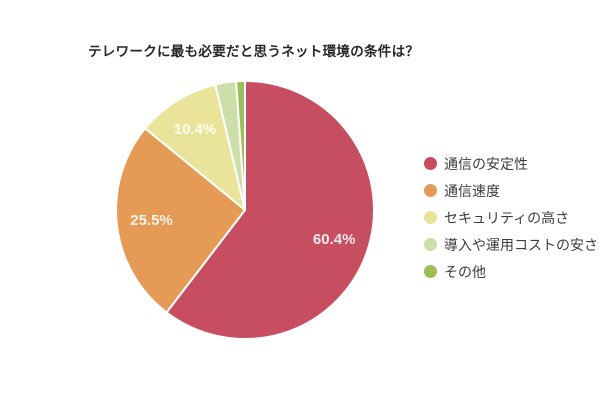 Image resolution: width=600 pixels, height=400 pixels. Describe the element at coordinates (334, 239) in the screenshot. I see `pie-slice-label-0: 60.4%` at that location.